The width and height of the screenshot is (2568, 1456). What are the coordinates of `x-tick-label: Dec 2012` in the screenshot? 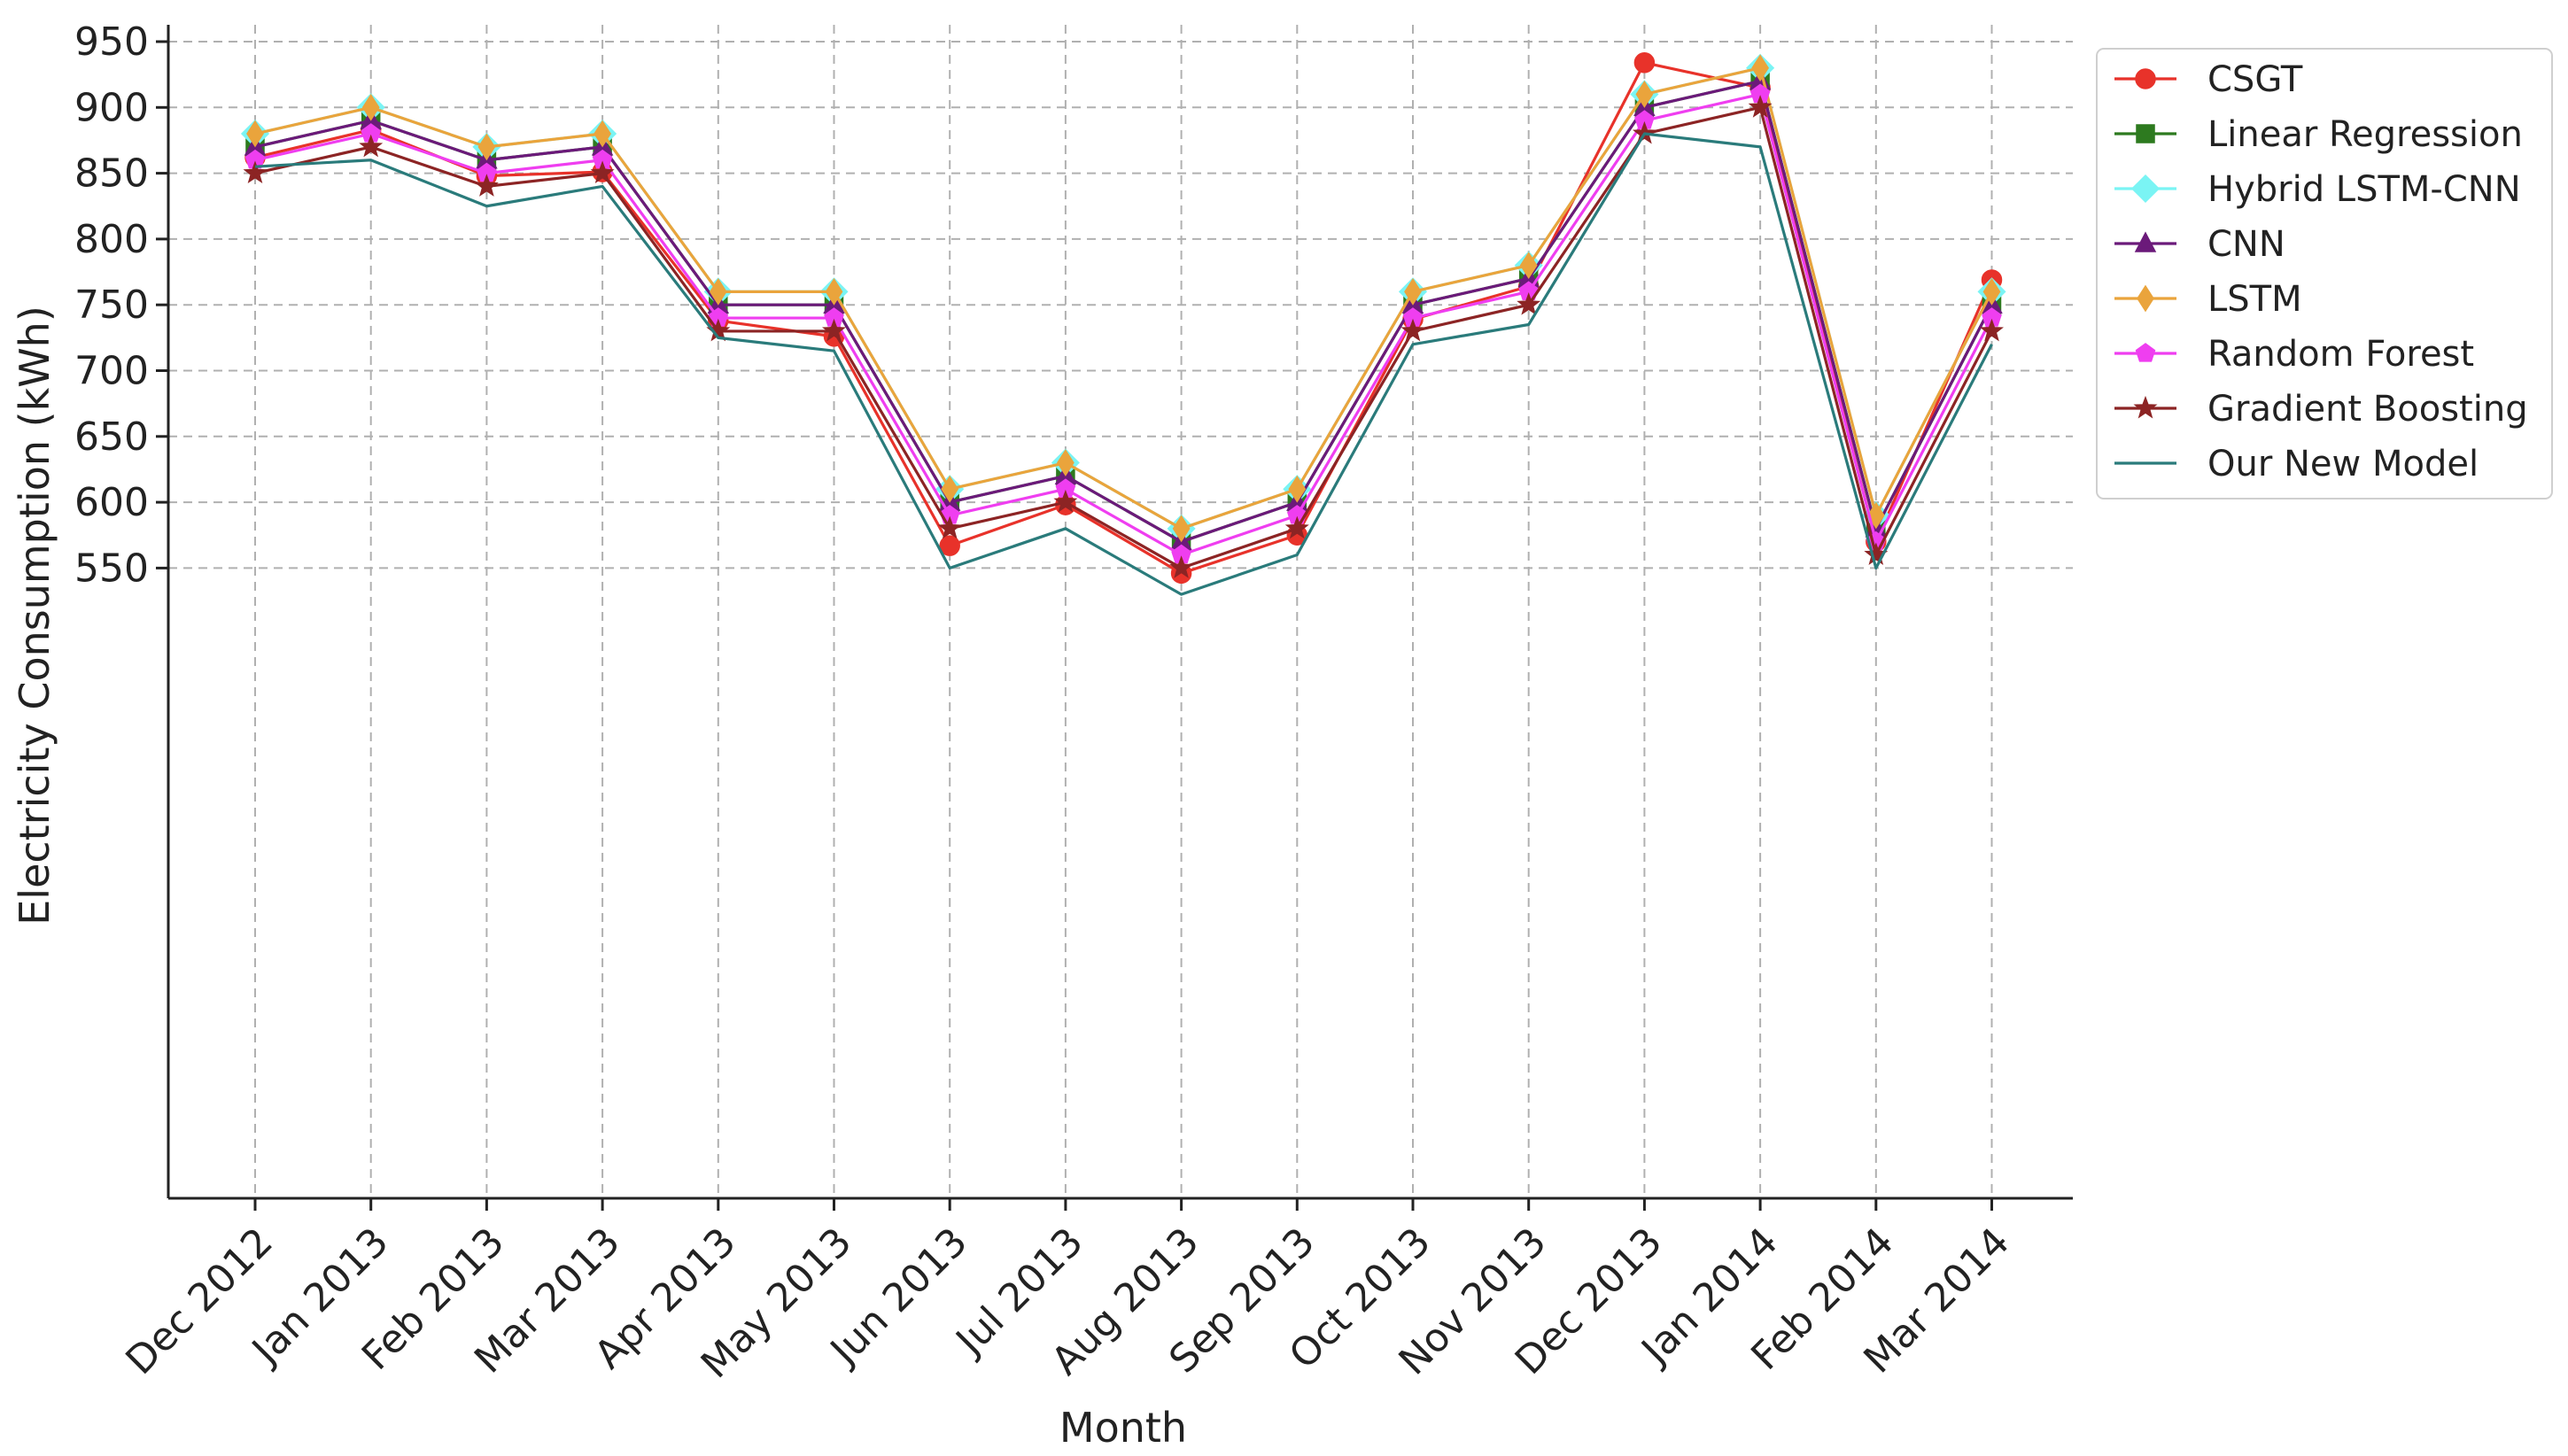 It's located at (199, 1301).